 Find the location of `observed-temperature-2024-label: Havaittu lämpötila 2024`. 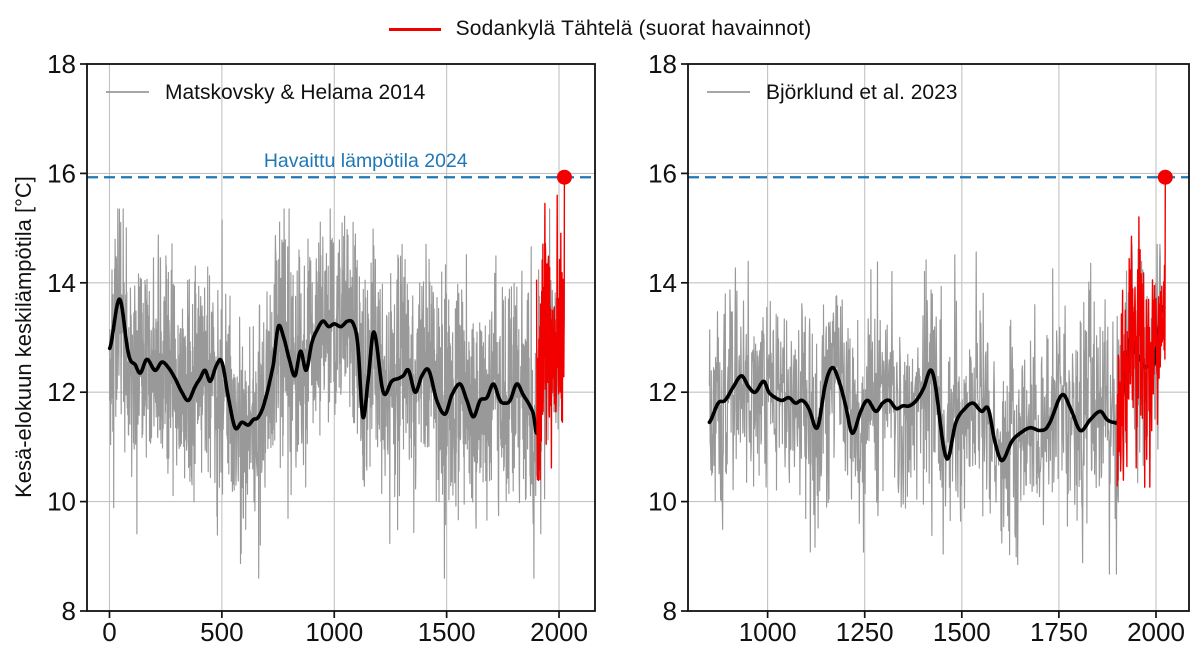

observed-temperature-2024-label: Havaittu lämpötila 2024 is located at coordinates (366, 161).